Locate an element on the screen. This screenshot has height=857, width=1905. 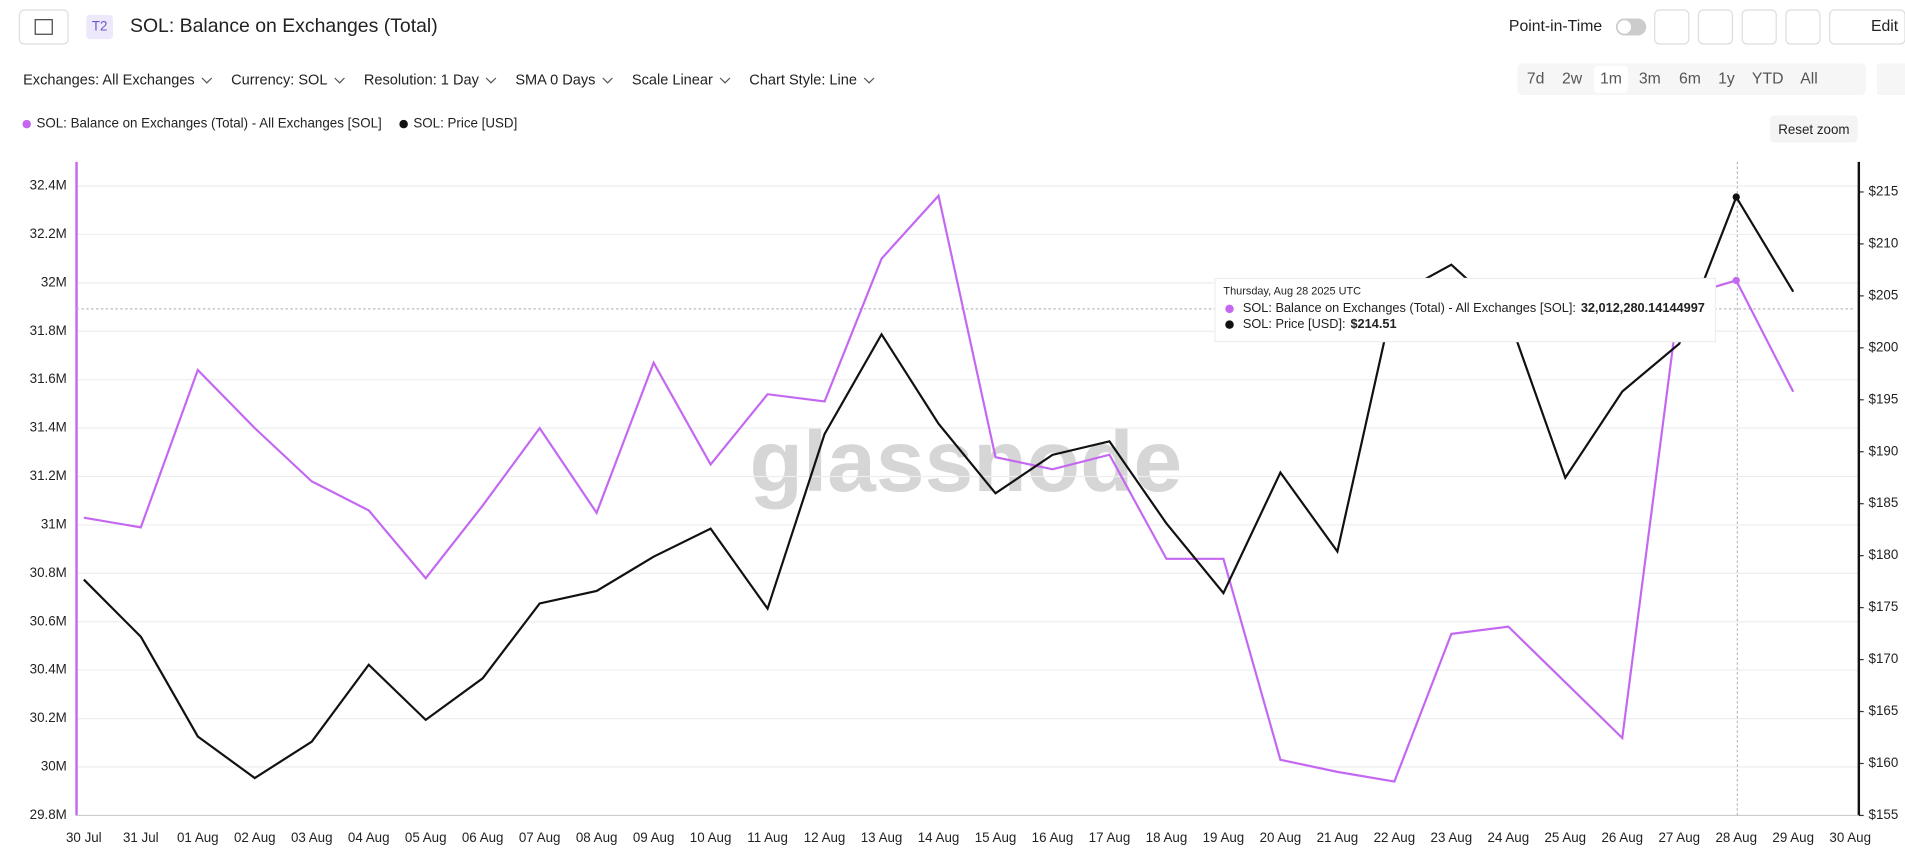
tooltip-value: 32,012,280.14144997 is located at coordinates (1643, 307).